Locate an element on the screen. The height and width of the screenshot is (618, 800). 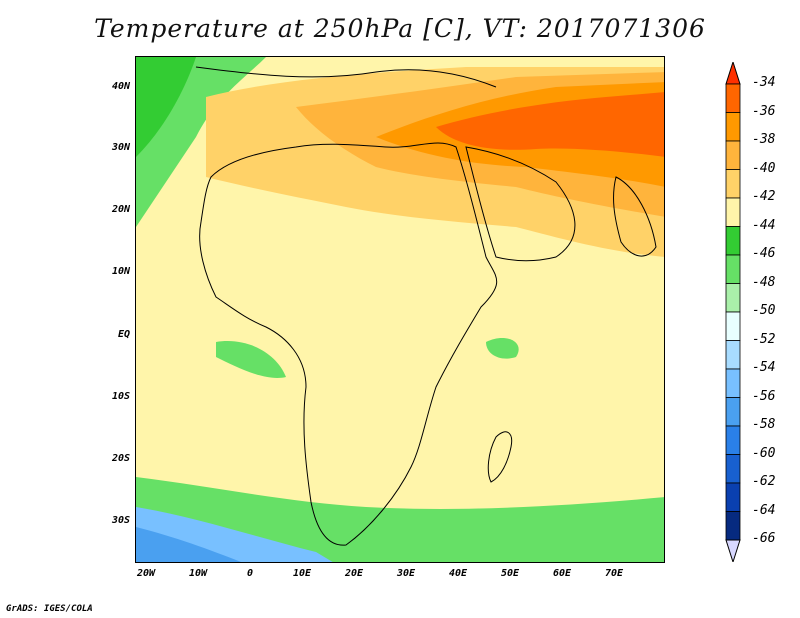
lon-label: 50E is located at coordinates (510, 573).